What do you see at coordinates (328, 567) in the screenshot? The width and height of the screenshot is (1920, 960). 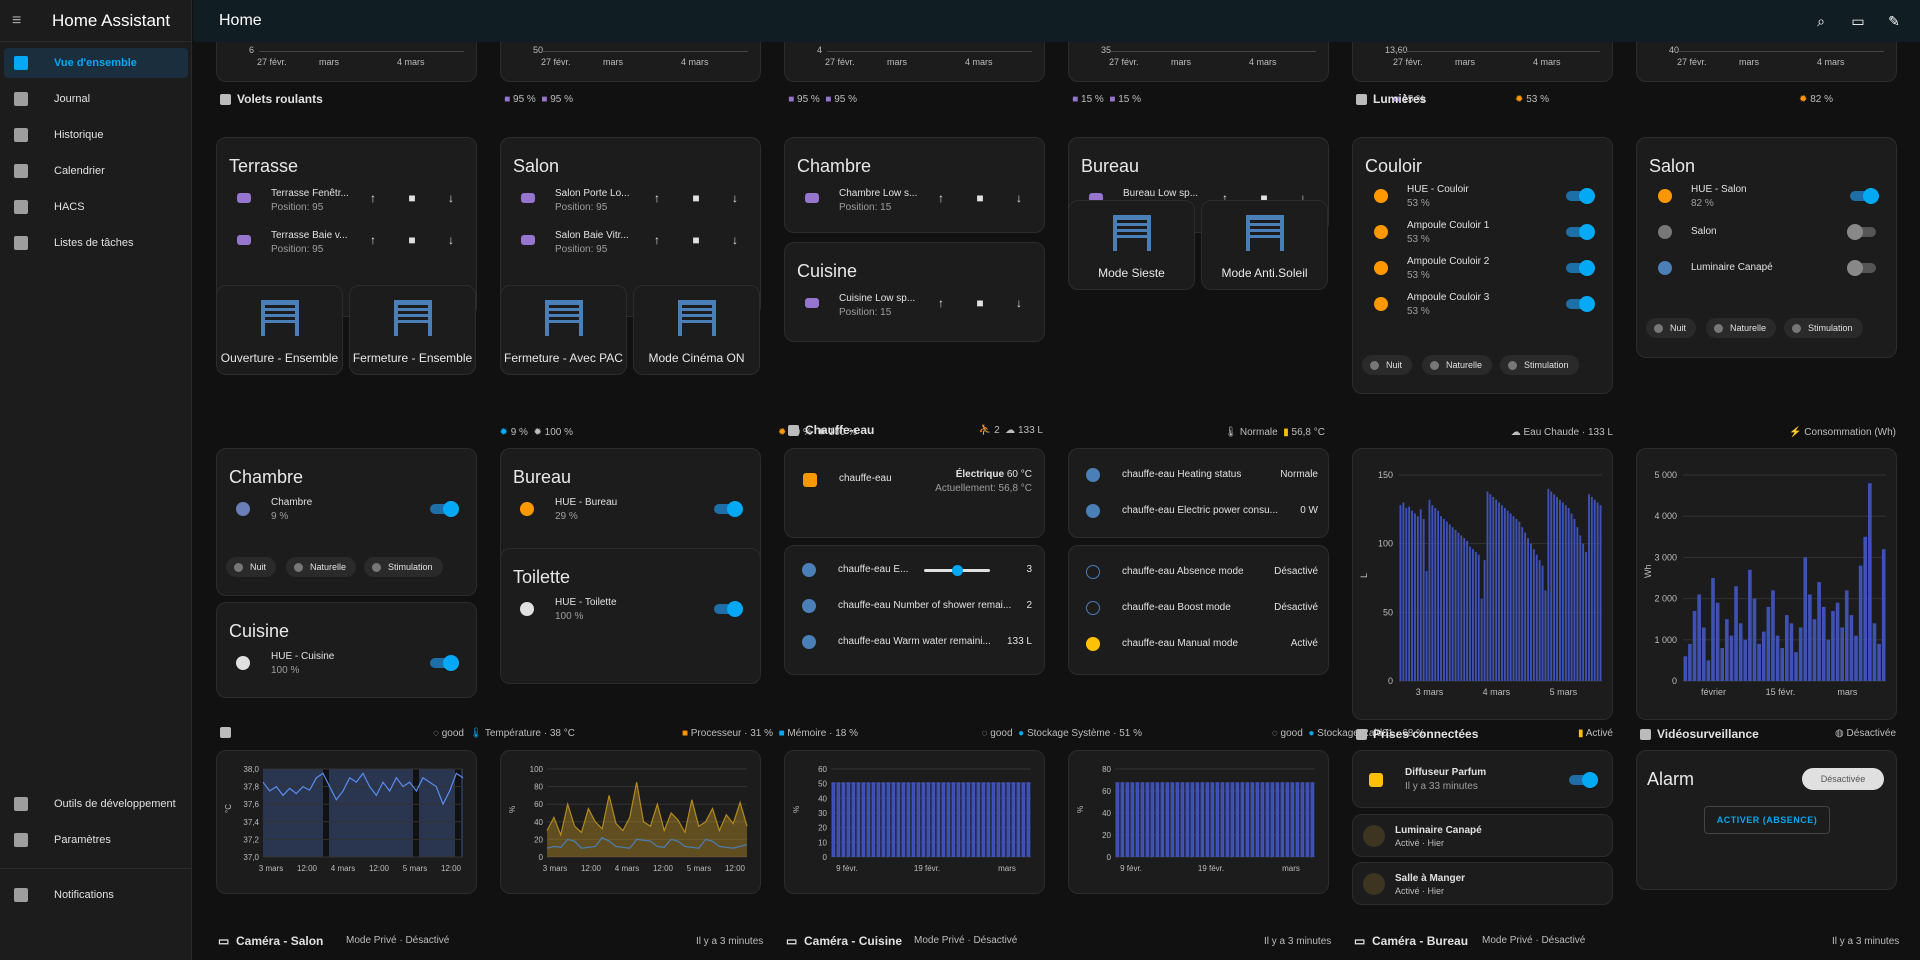 I see `chip-label: Naturelle` at bounding box center [328, 567].